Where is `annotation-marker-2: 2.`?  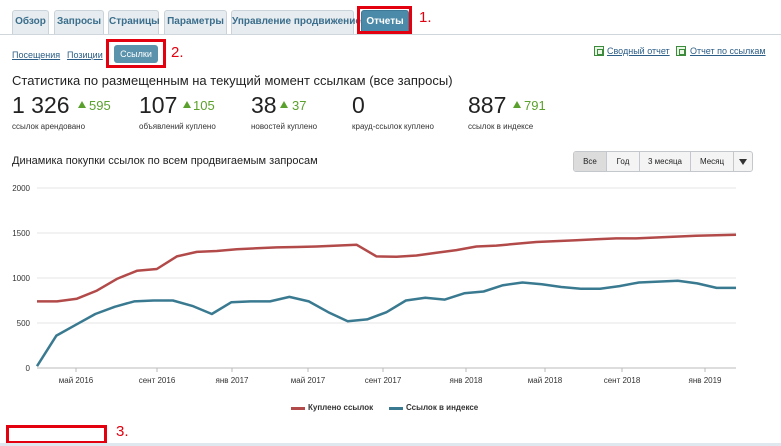 annotation-marker-2: 2. is located at coordinates (177, 52).